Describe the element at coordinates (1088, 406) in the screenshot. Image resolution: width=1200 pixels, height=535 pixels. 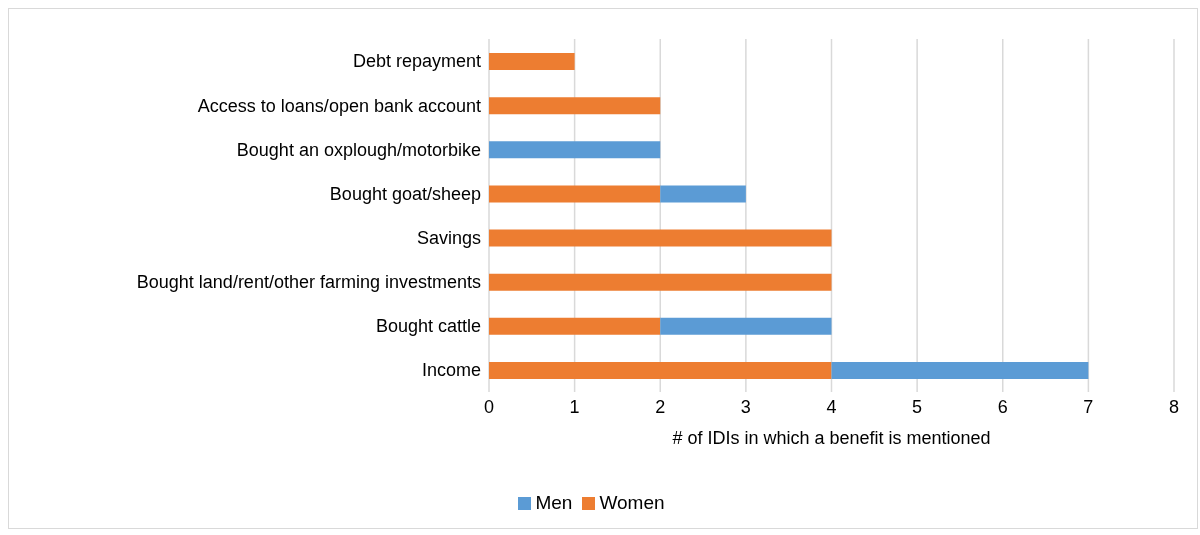
I see `x-tick-label: 7` at that location.